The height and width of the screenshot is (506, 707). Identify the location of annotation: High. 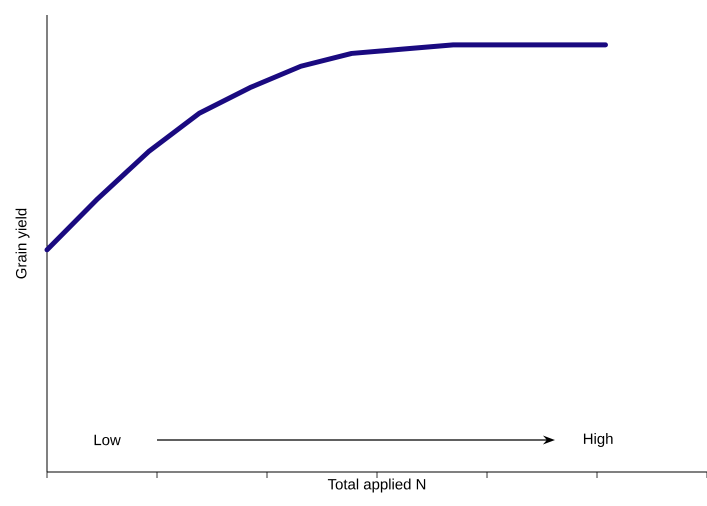
(598, 440).